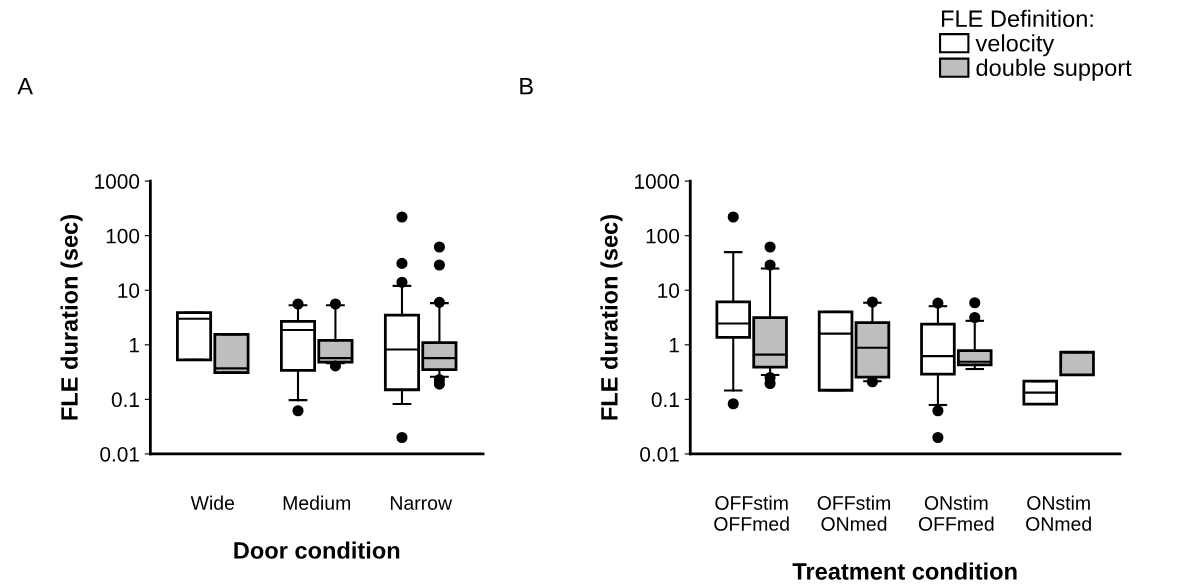 This screenshot has width=1184, height=588. I want to click on x-tick-label: Wide, so click(212, 502).